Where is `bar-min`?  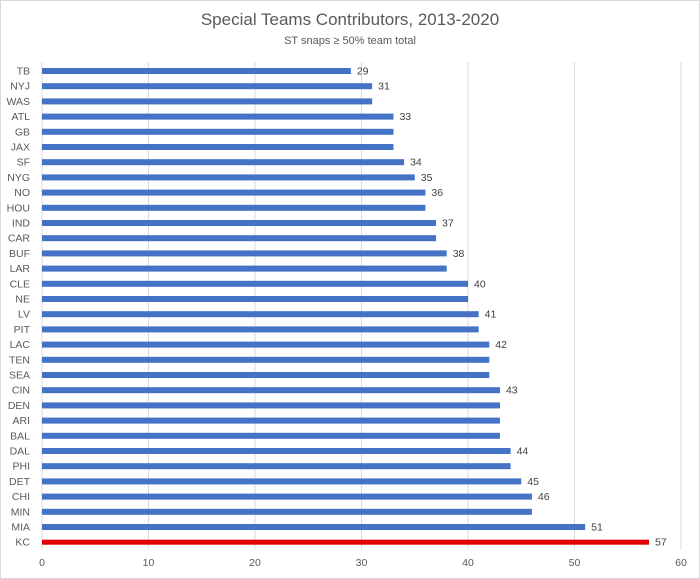 bar-min is located at coordinates (287, 511).